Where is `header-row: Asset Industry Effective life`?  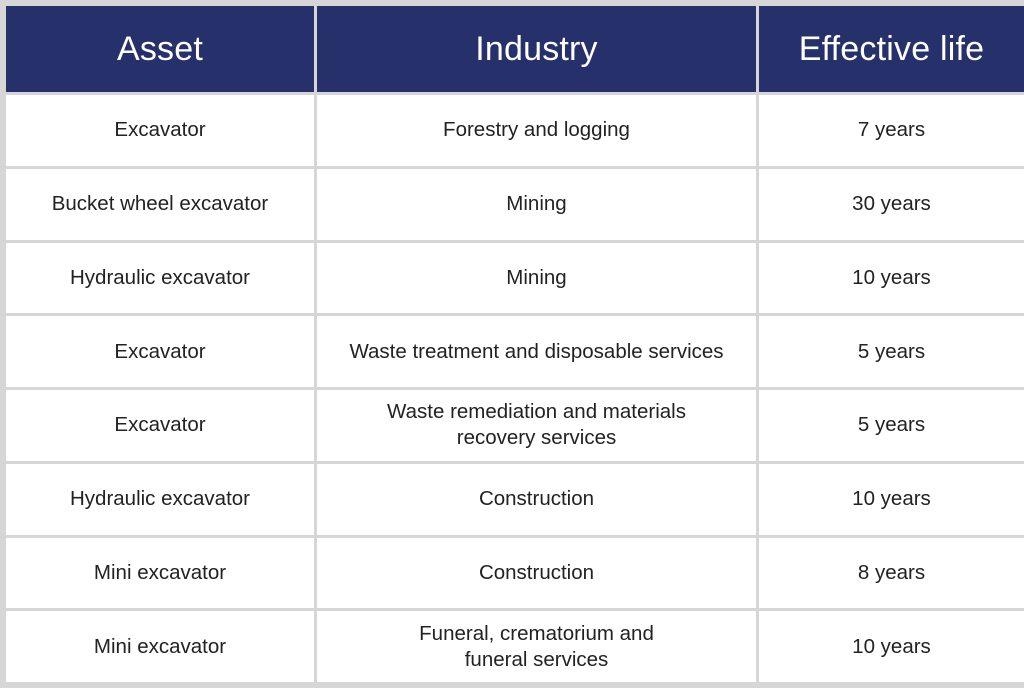
header-row: Asset Industry Effective life is located at coordinates (515, 49).